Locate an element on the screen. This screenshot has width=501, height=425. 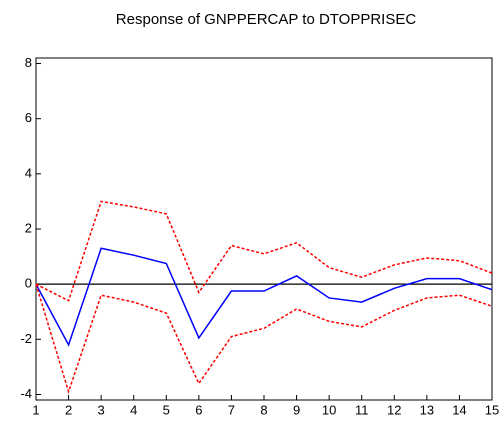
x-tick-label: 2 is located at coordinates (68, 409).